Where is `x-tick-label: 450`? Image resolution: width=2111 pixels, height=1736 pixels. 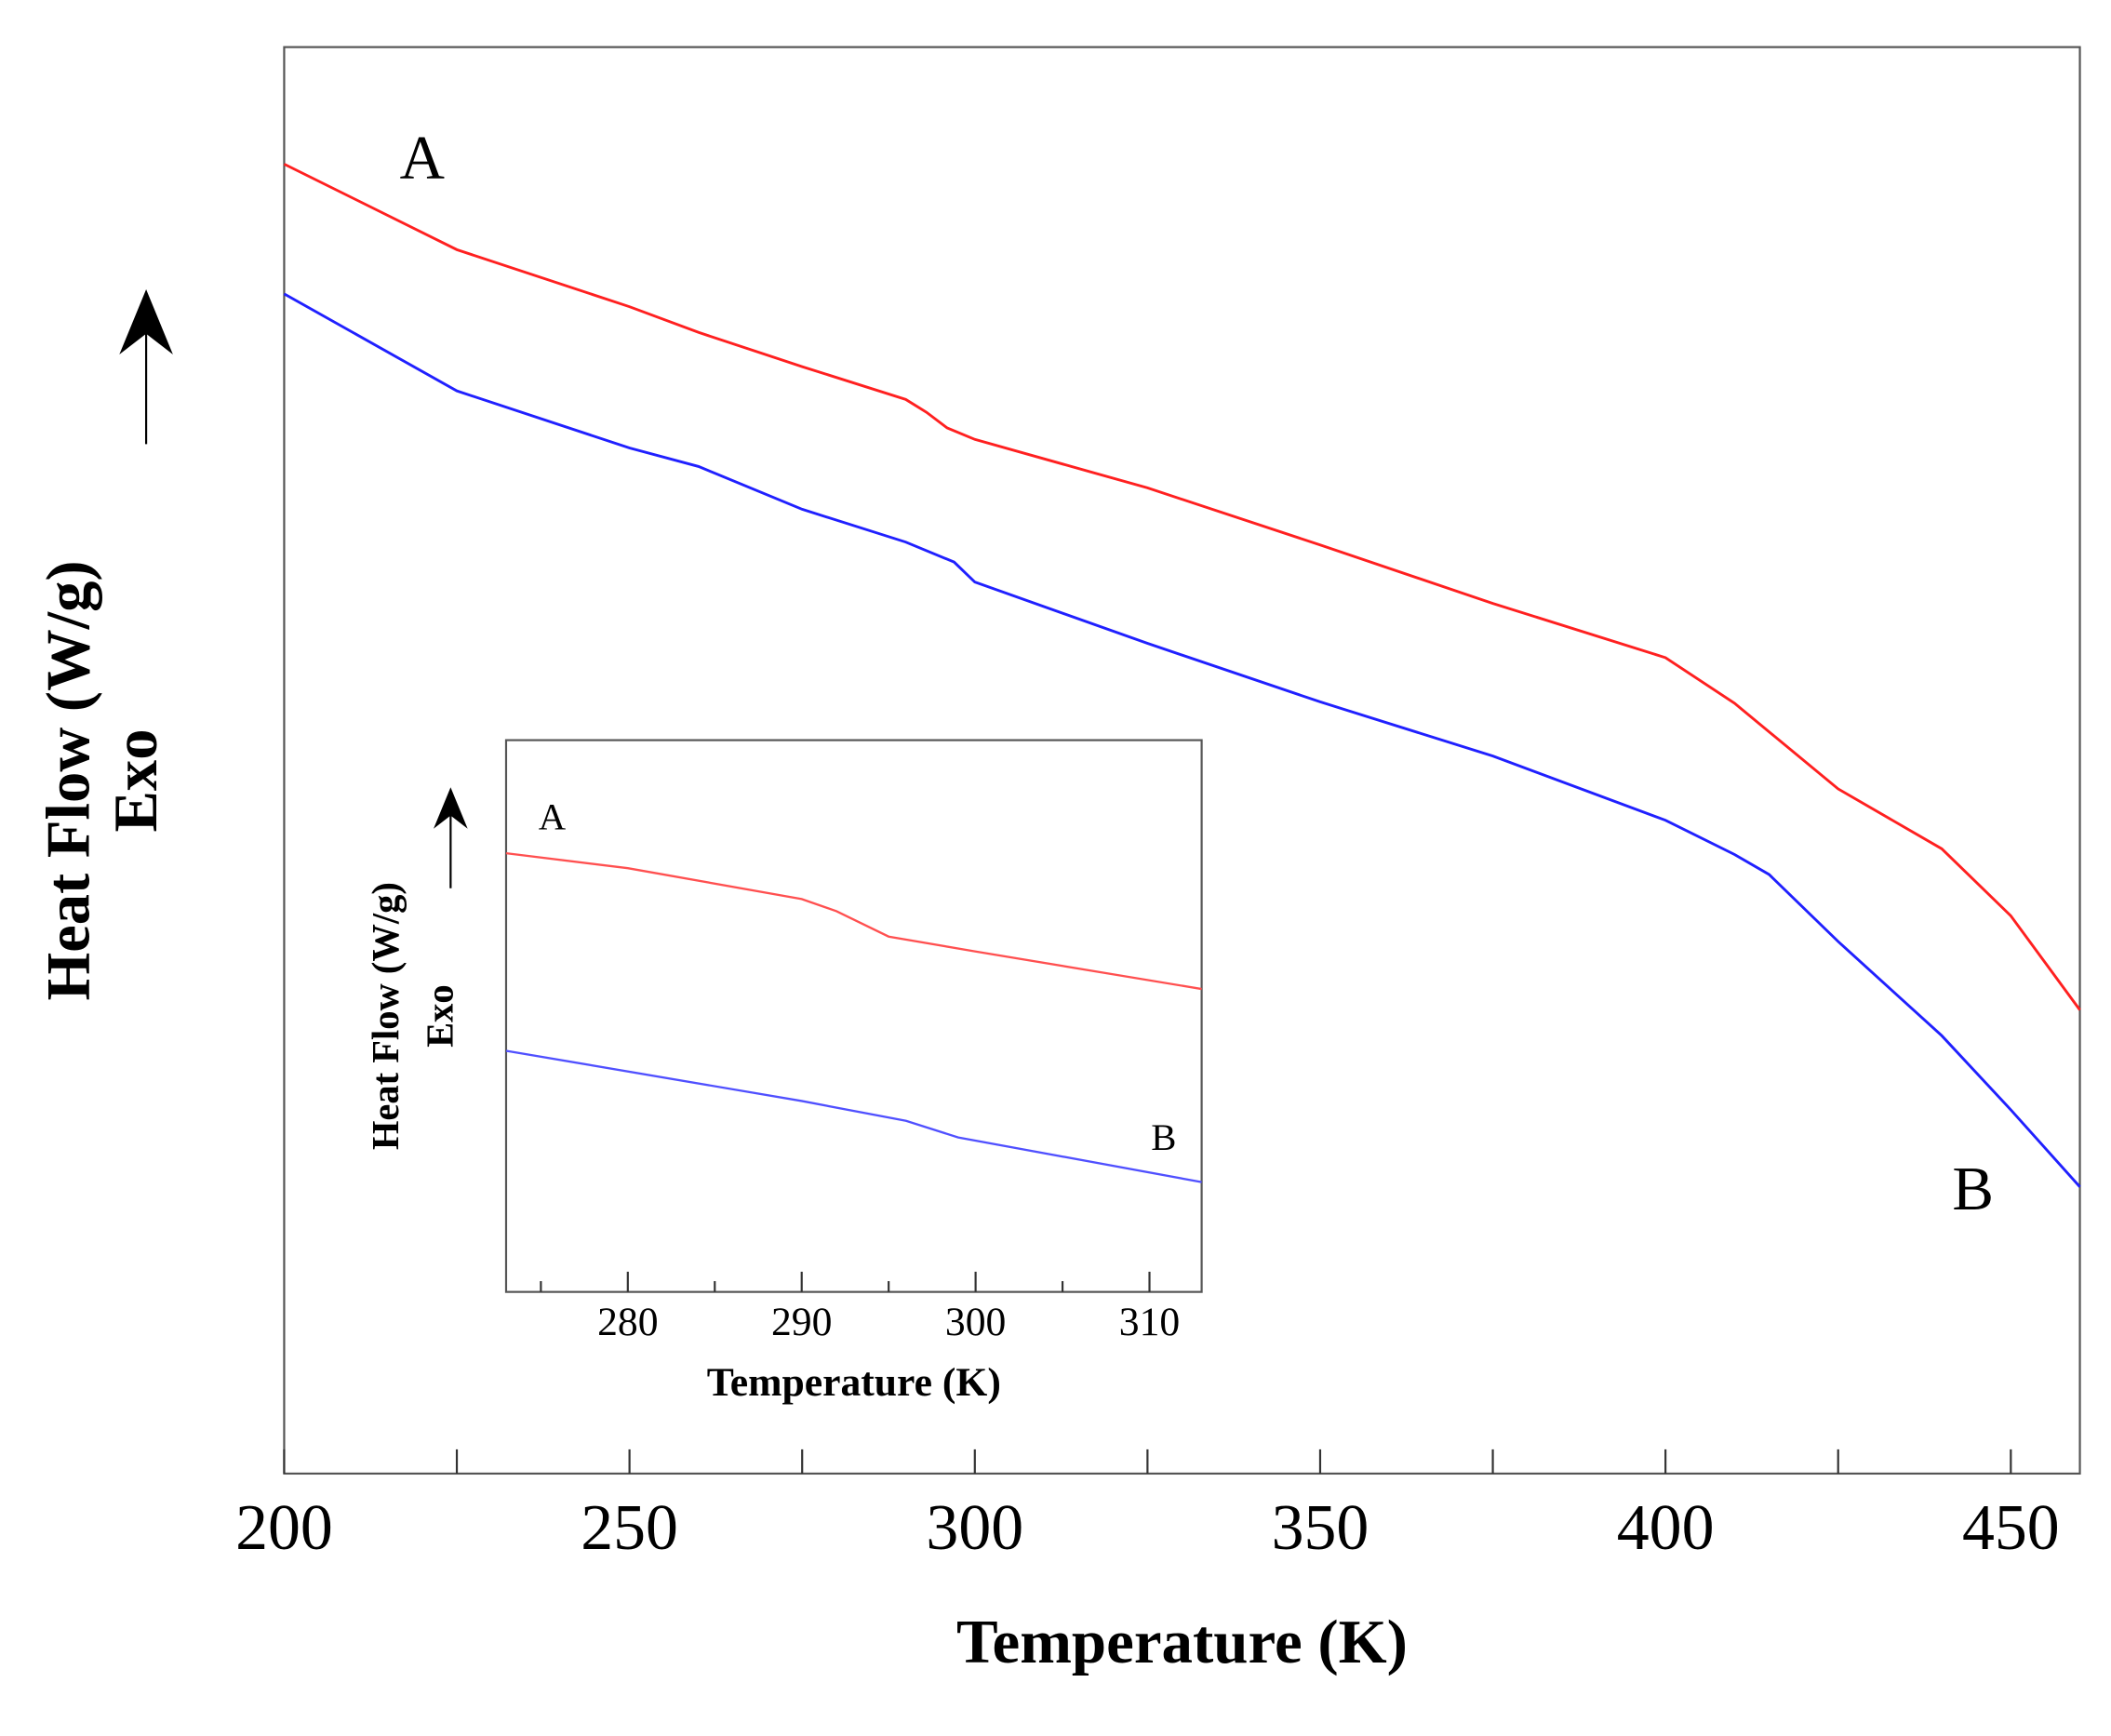 x-tick-label: 450 is located at coordinates (2011, 1528).